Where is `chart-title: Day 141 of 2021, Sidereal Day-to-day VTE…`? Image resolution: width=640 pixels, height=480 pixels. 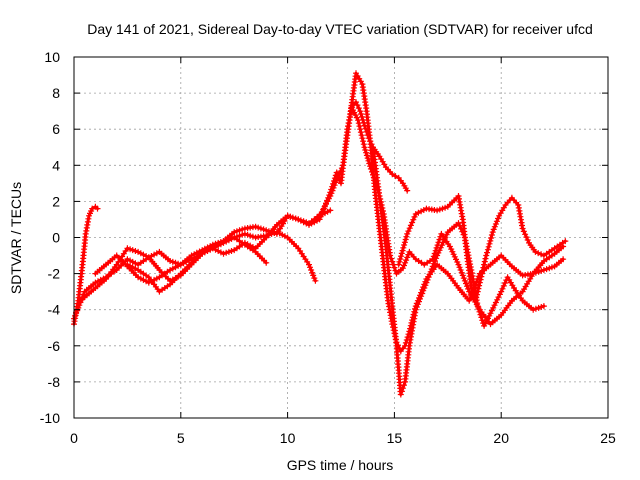 chart-title: Day 141 of 2021, Sidereal Day-to-day VTE… is located at coordinates (340, 29).